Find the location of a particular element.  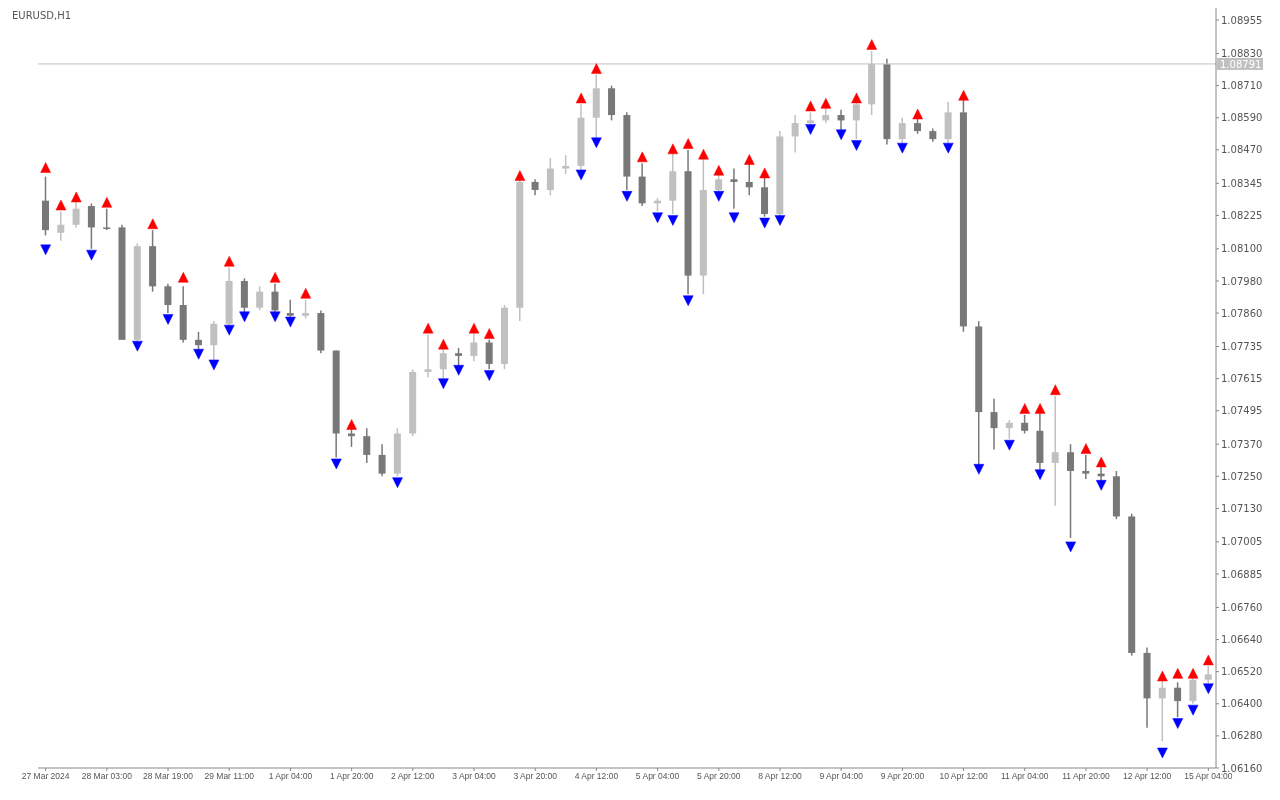

x-tick-label: 9 Apr 20:00 is located at coordinates (902, 776).